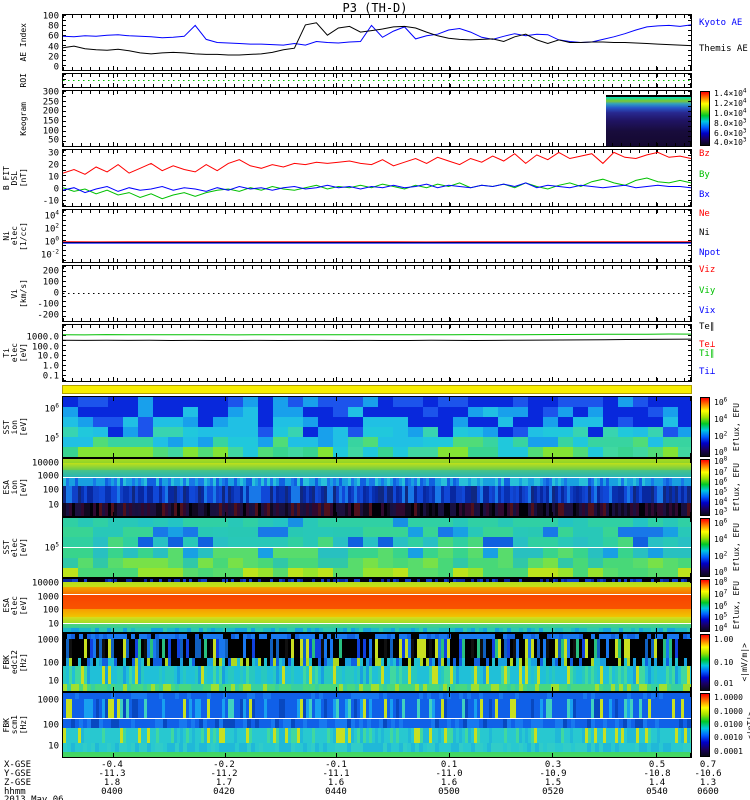  I want to click on panel-content, so click(377, 487).